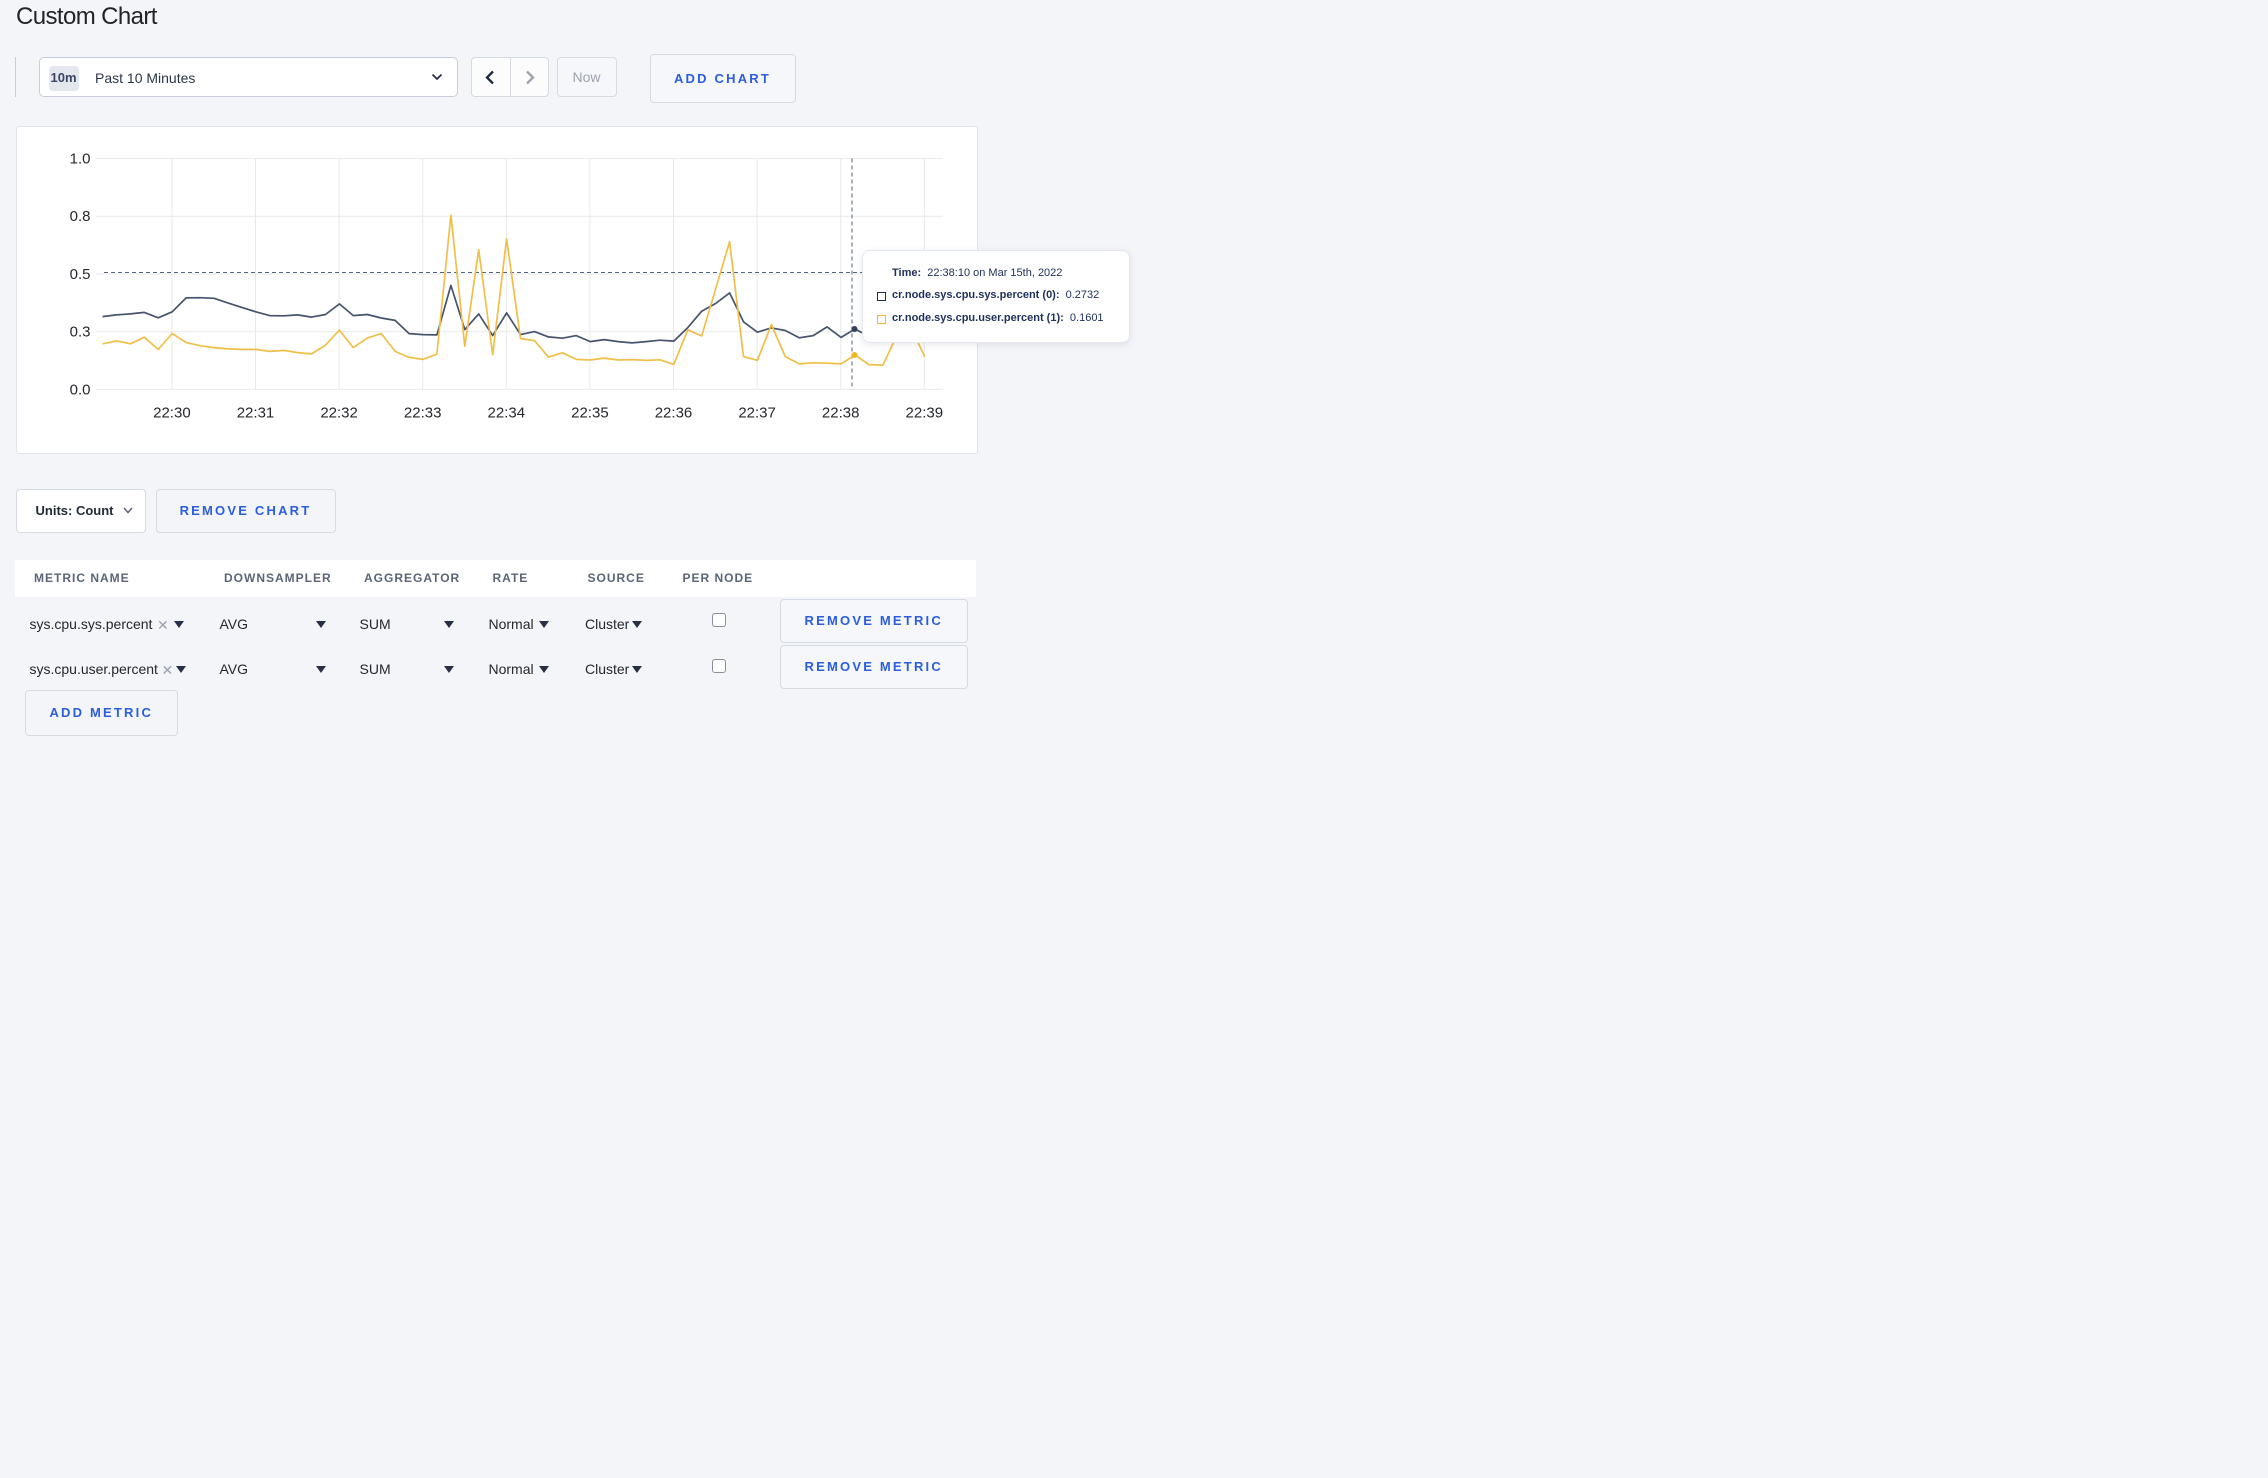 The height and width of the screenshot is (1478, 2268). Describe the element at coordinates (80, 274) in the screenshot. I see `svg-text: 0.5` at that location.